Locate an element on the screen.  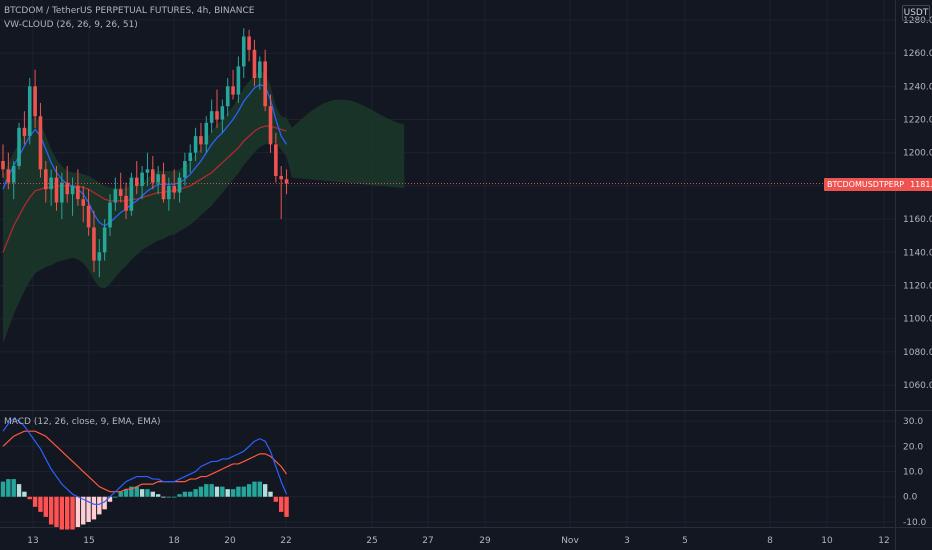
vw-cloud-legend: VW-CLOUD (26, 26, 9, 26, 51) is located at coordinates (71, 25).